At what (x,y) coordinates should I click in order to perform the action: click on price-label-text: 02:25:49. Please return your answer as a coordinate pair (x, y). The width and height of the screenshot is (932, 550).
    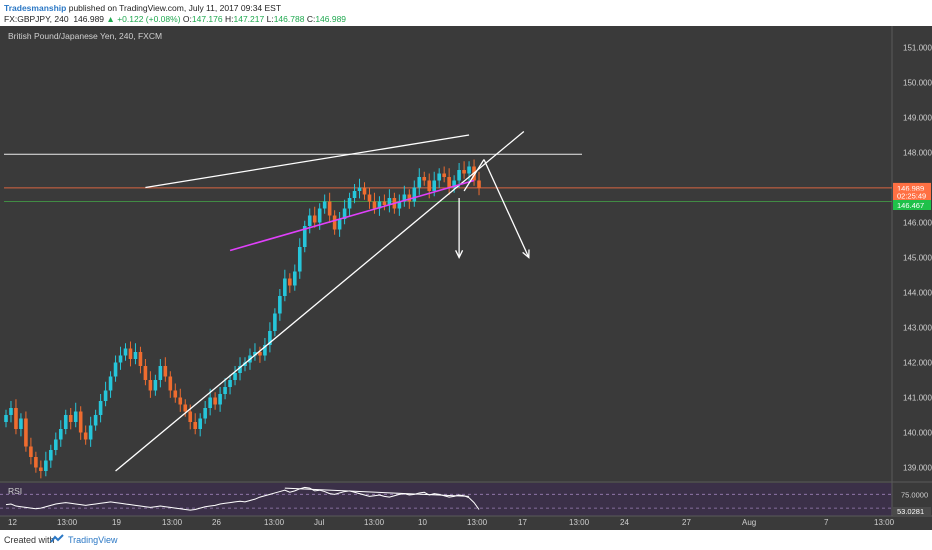
    Looking at the image, I should click on (911, 196).